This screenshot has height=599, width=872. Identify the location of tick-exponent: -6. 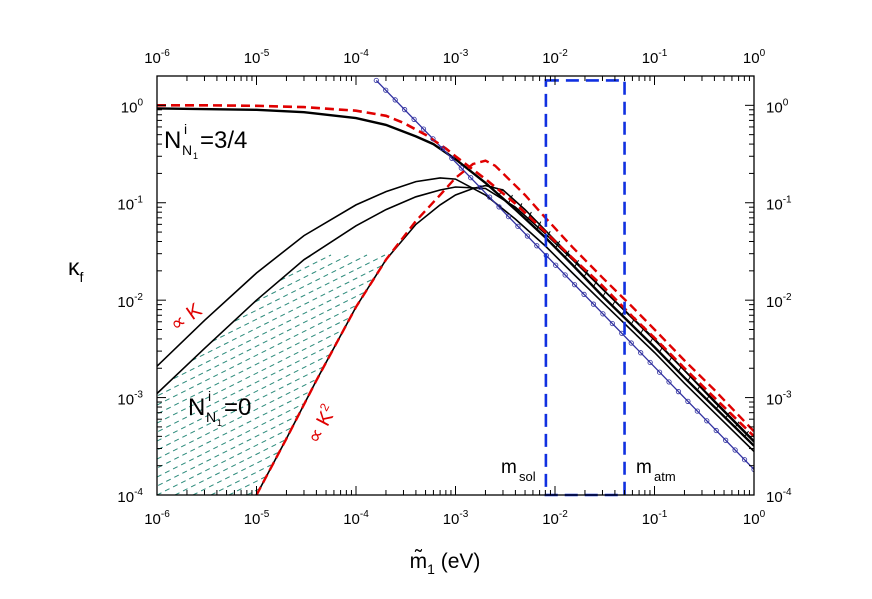
(165, 53).